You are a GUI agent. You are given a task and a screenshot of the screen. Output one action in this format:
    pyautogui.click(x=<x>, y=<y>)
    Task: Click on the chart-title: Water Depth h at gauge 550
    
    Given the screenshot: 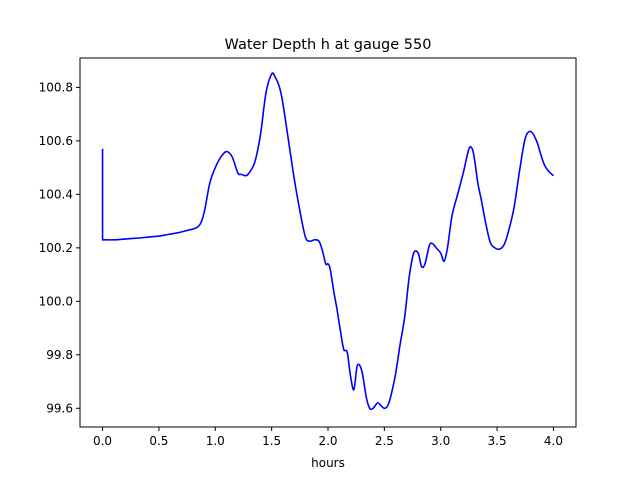 What is the action you would take?
    pyautogui.click(x=328, y=45)
    